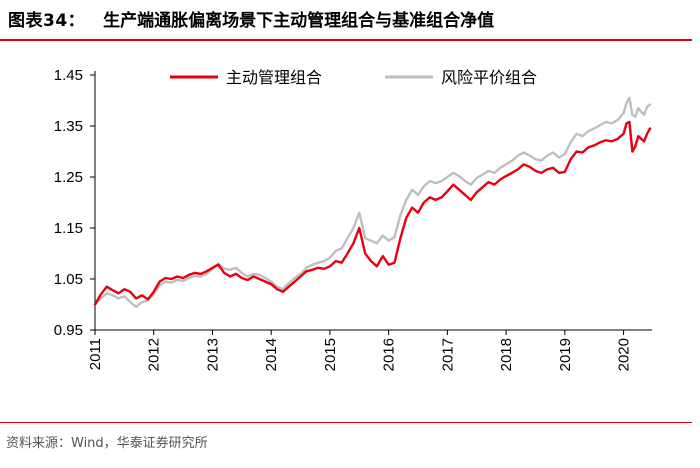  I want to click on x-tick-label: 2016, so click(389, 354).